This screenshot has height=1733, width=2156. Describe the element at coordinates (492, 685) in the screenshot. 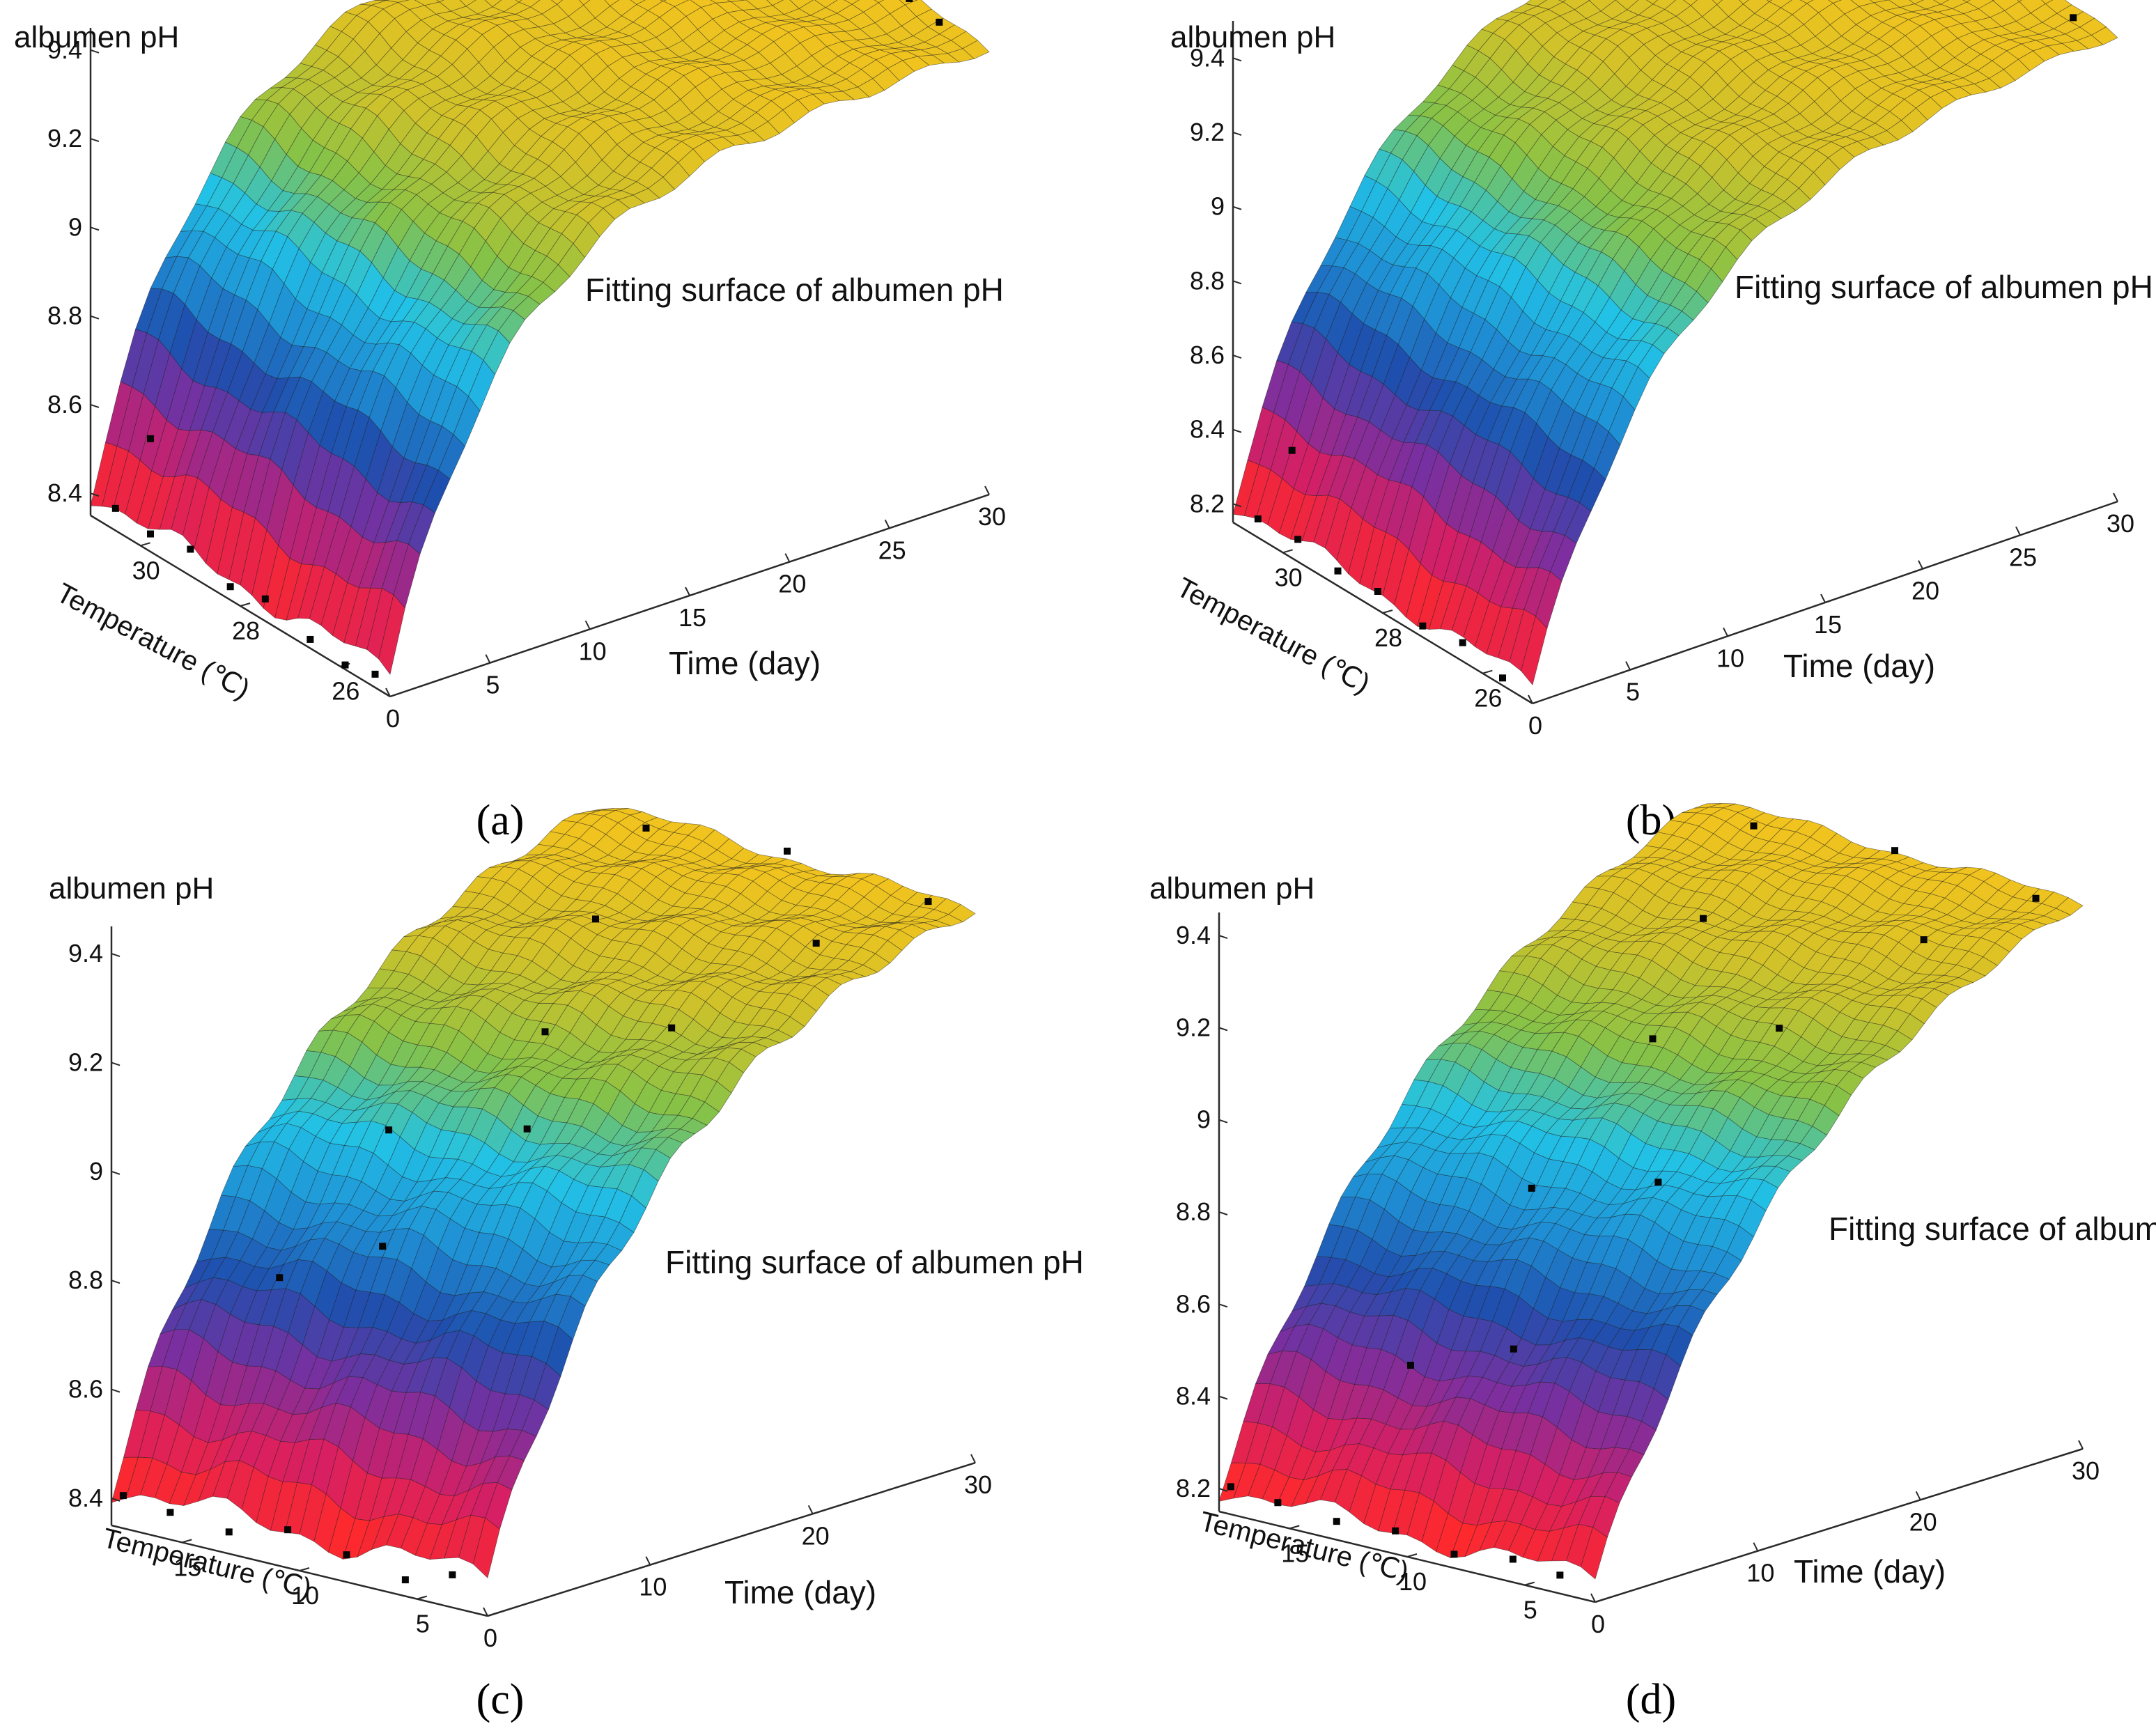

I see `panel-a-x-tick-label: 5` at that location.